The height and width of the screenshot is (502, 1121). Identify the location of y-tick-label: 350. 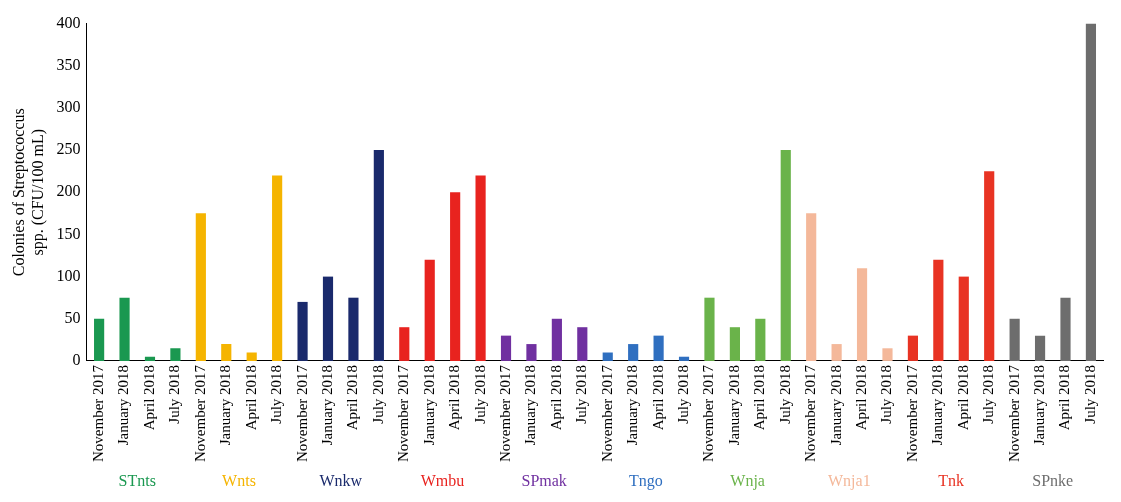
(68, 64).